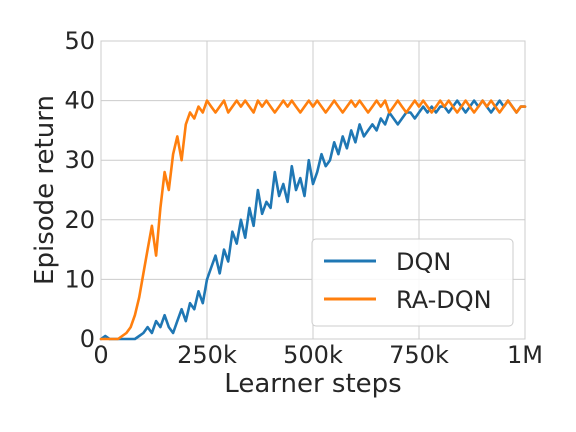 This screenshot has height=432, width=576. Describe the element at coordinates (525, 355) in the screenshot. I see `x-tick-label: 1M` at that location.